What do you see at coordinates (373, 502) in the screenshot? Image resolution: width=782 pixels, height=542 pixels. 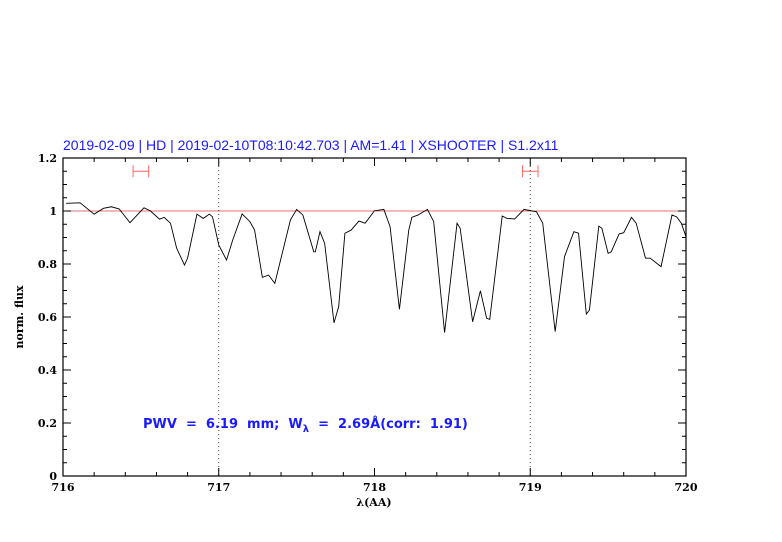 I see `x-axis-title: λ(AA)` at bounding box center [373, 502].